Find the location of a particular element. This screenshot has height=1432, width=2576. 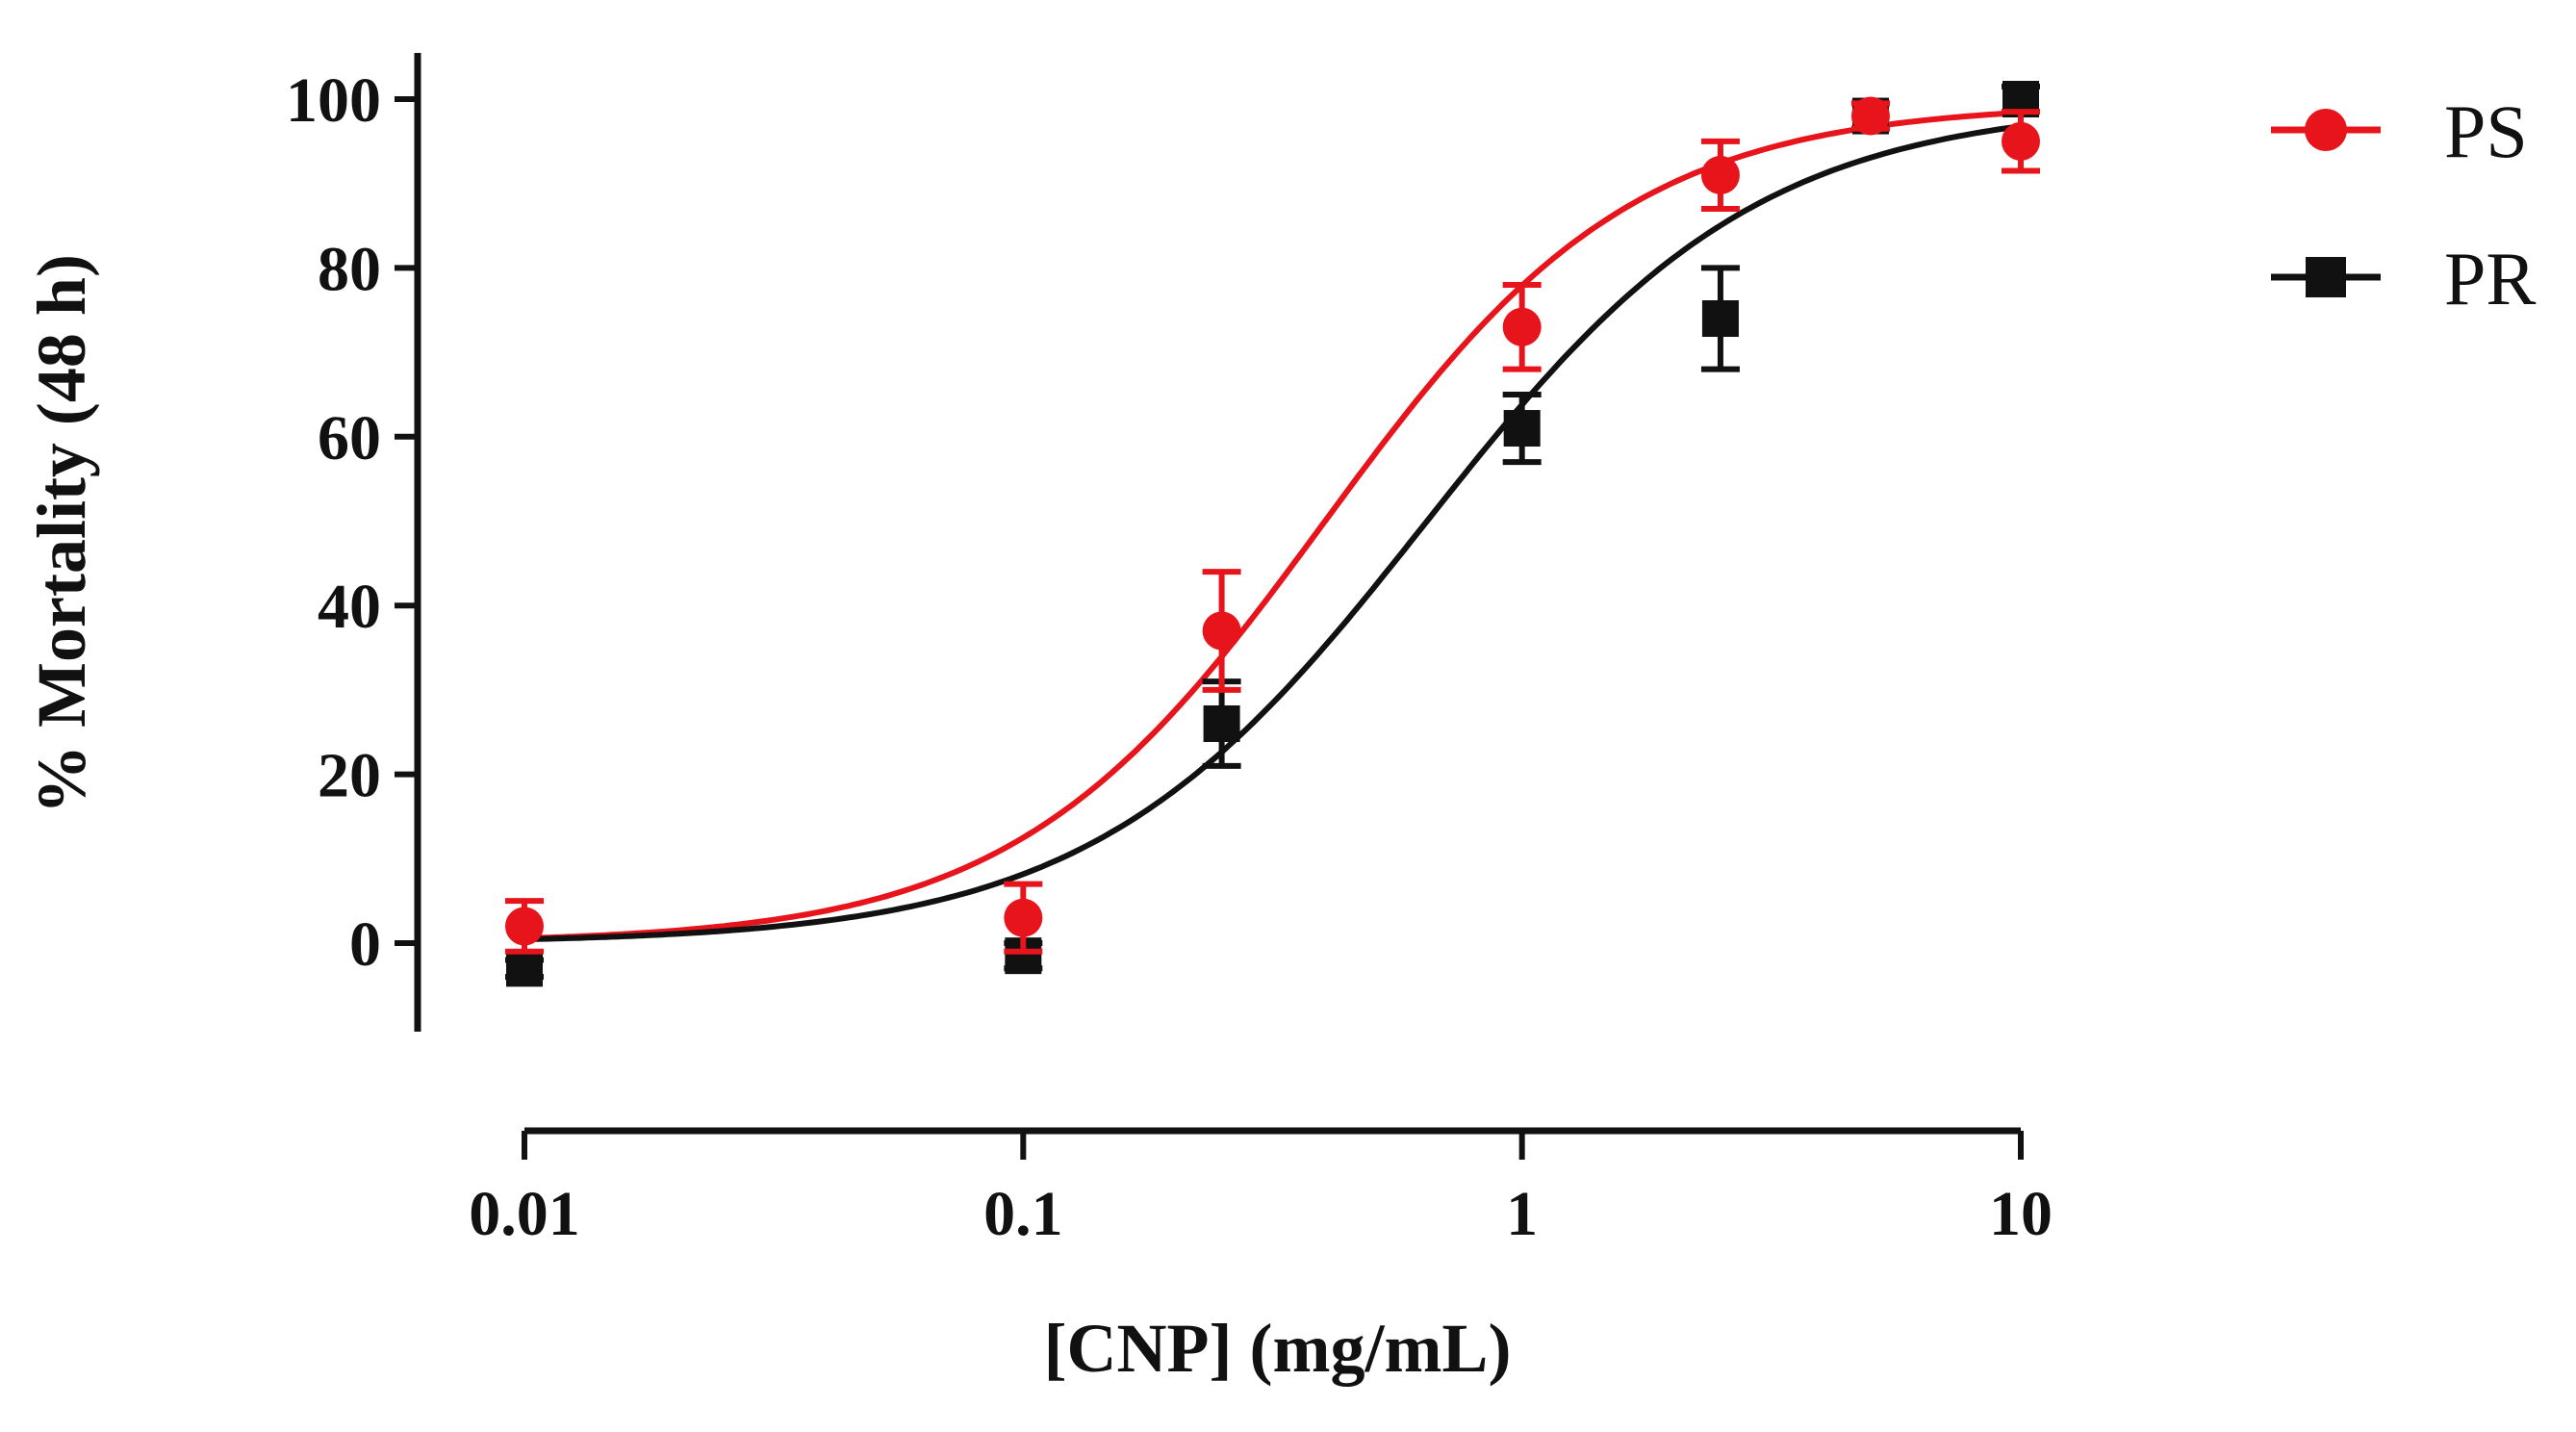

legend-label-ps: PS is located at coordinates (2486, 131).